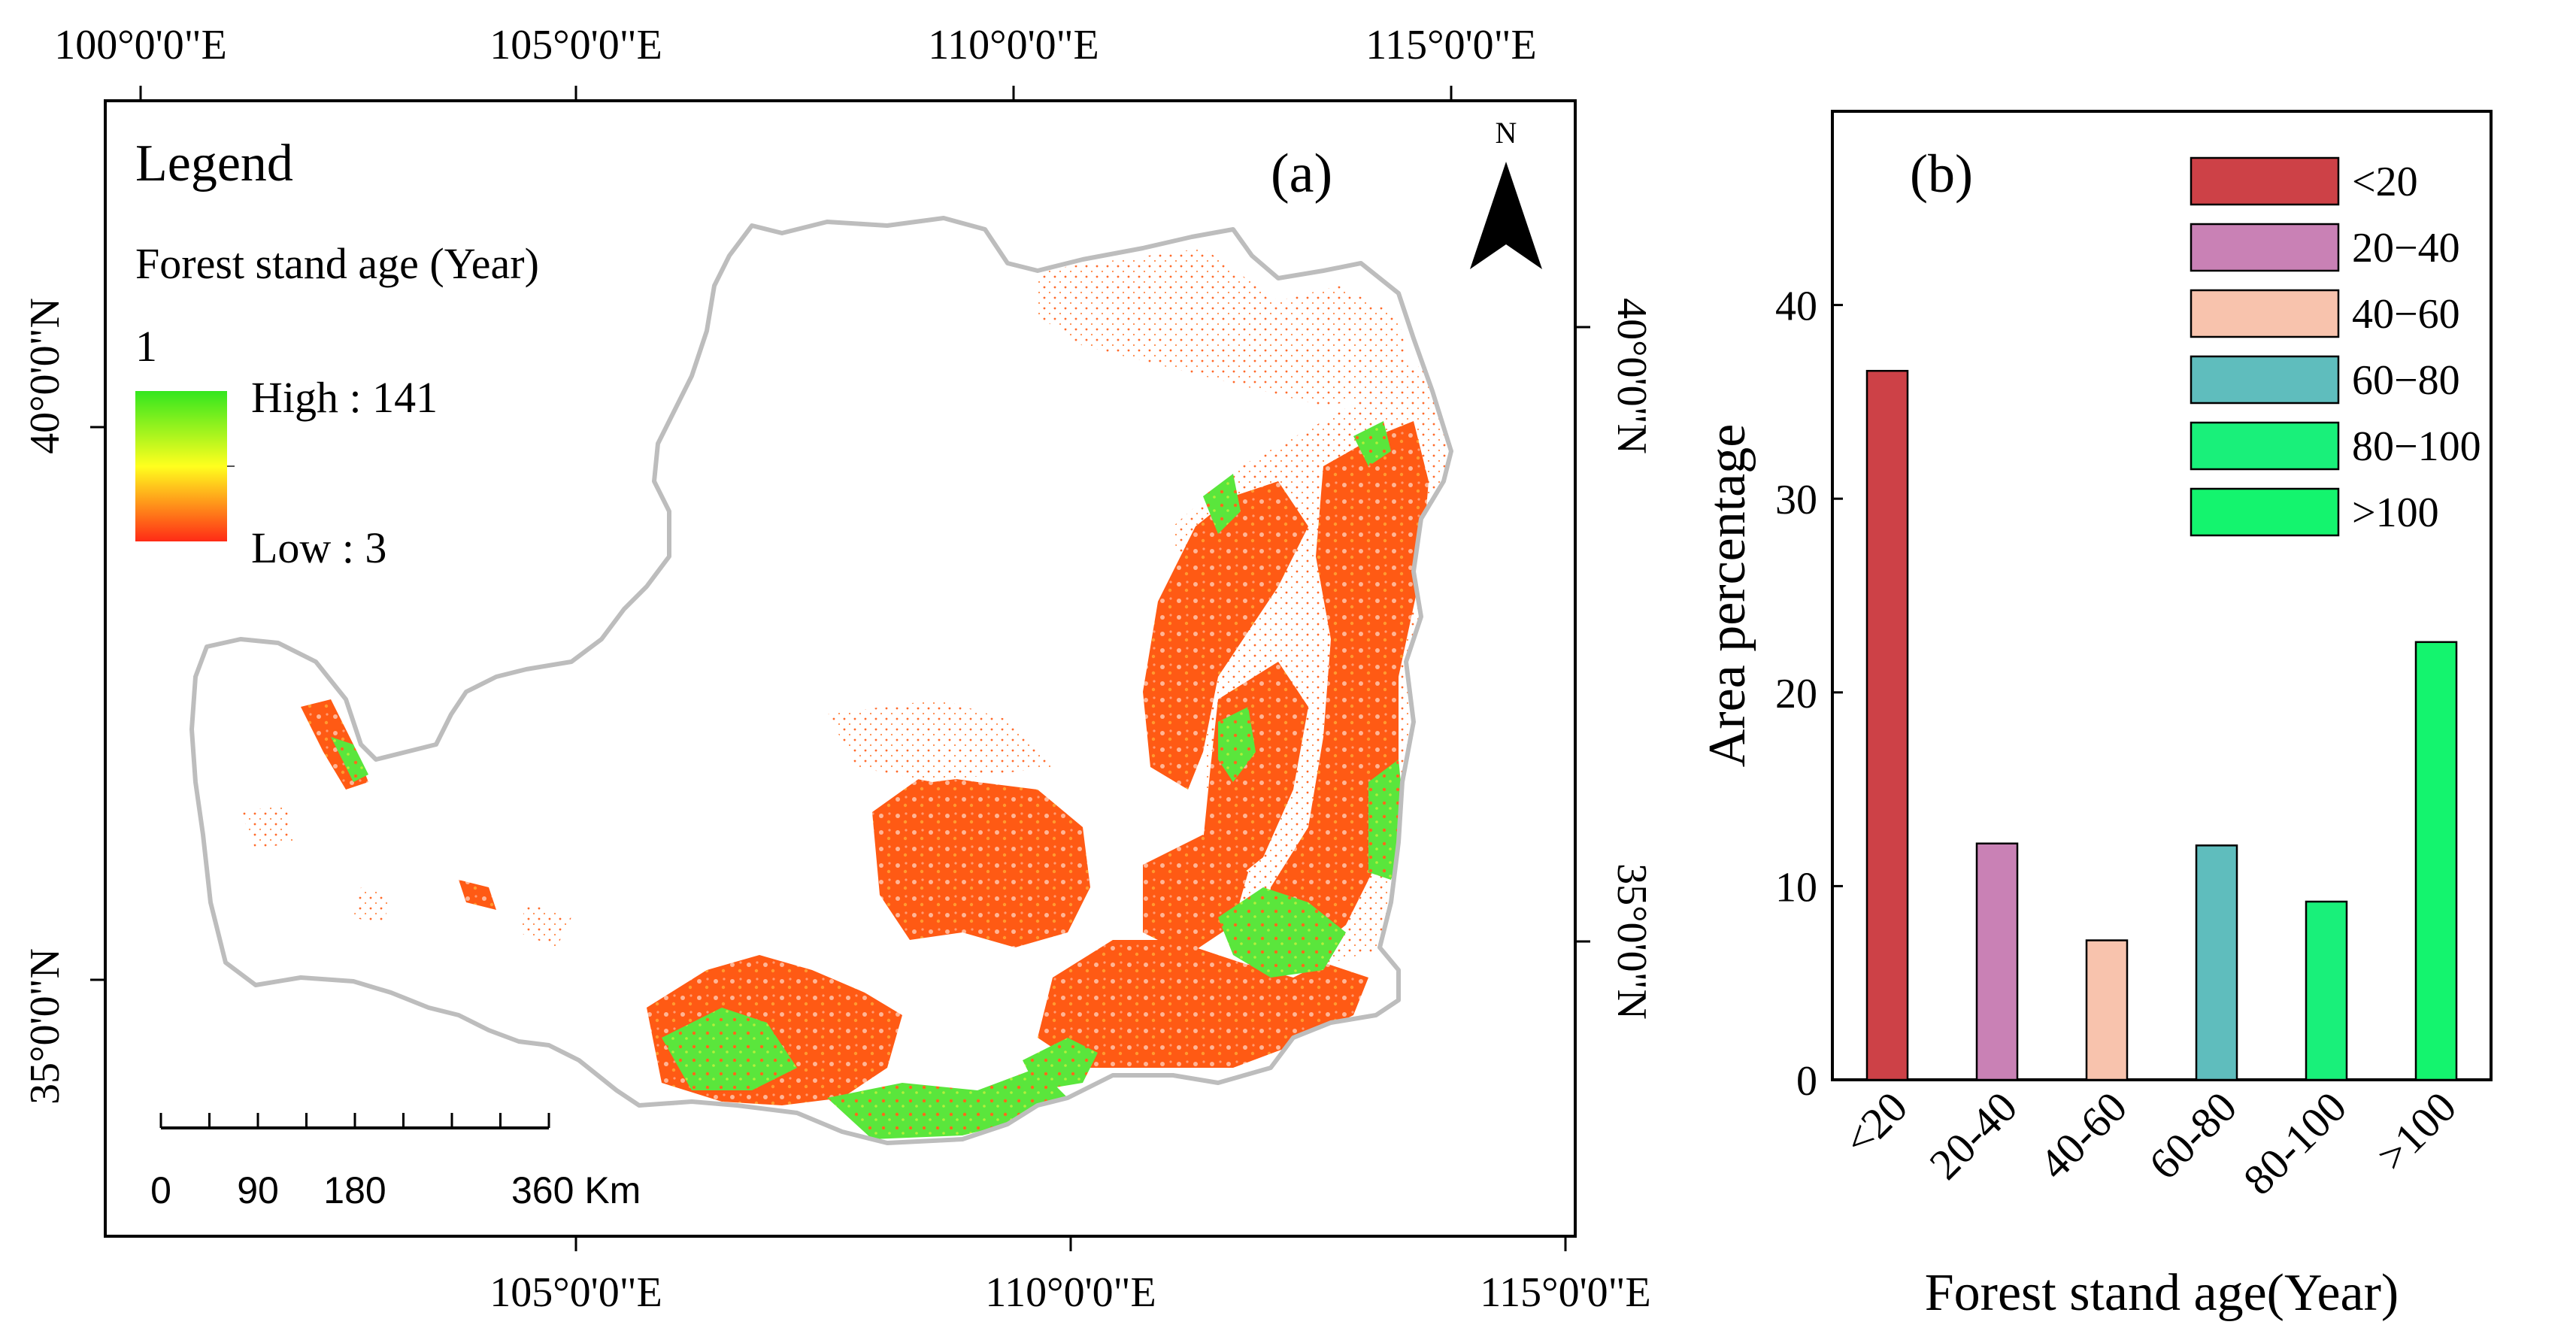  I want to click on lat-tick-left-35: 35°0'0"N, so click(45, 1026).